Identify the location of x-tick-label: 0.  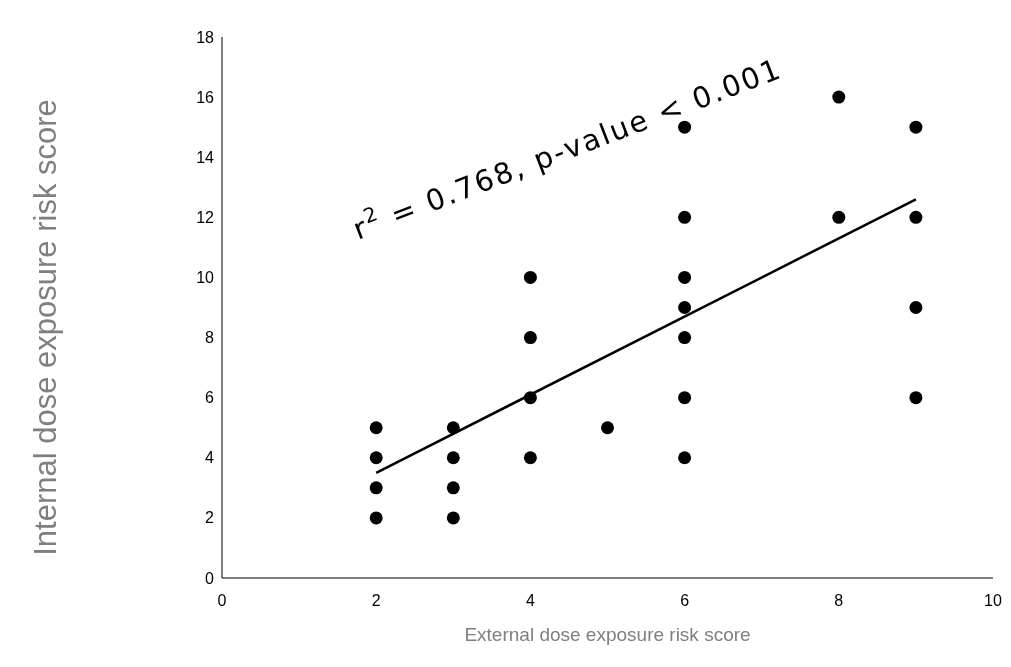
(222, 600).